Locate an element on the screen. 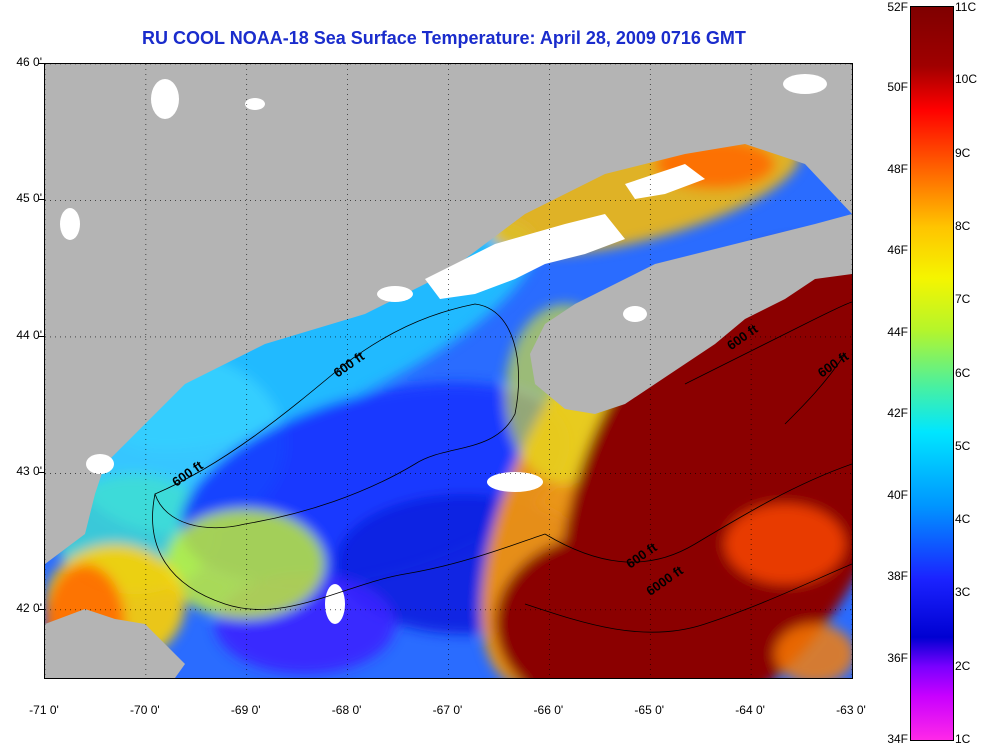 This screenshot has width=984, height=754. lat-tick-label: 45 0' is located at coordinates (29, 198).